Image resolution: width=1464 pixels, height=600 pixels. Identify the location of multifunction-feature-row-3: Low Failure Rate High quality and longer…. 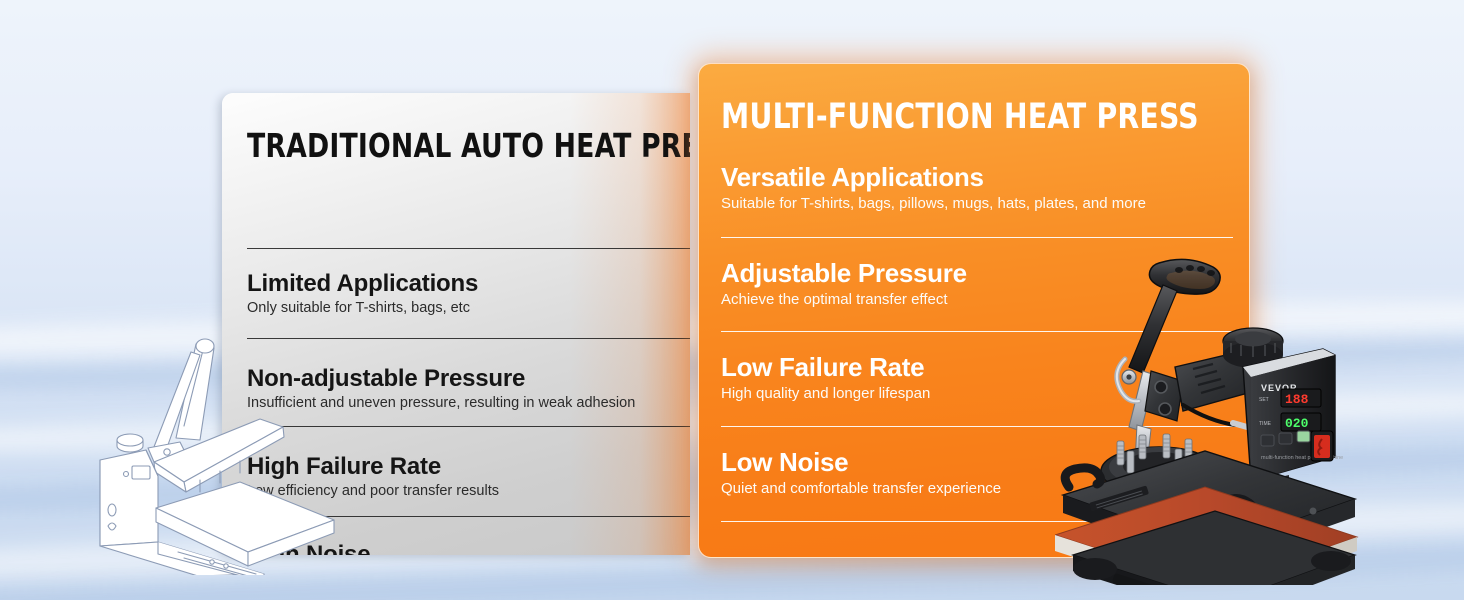
(978, 377).